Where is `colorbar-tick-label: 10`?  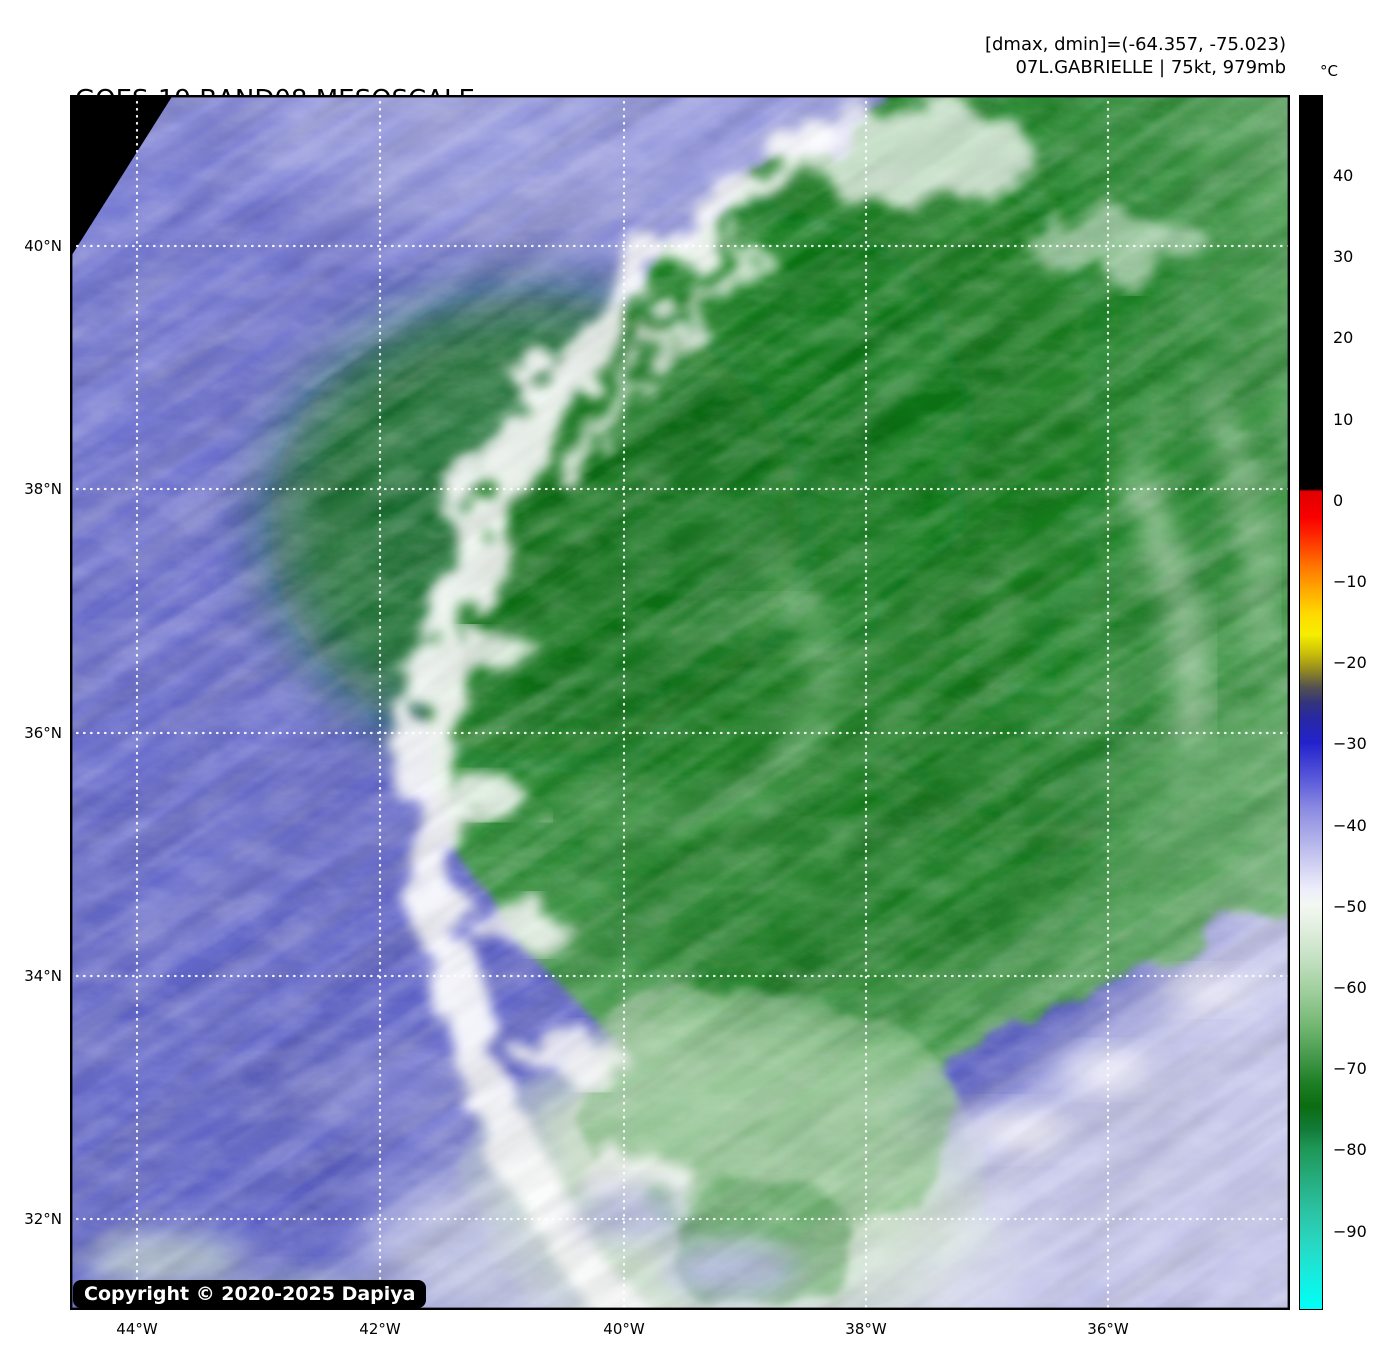
colorbar-tick-label: 10 is located at coordinates (1343, 419).